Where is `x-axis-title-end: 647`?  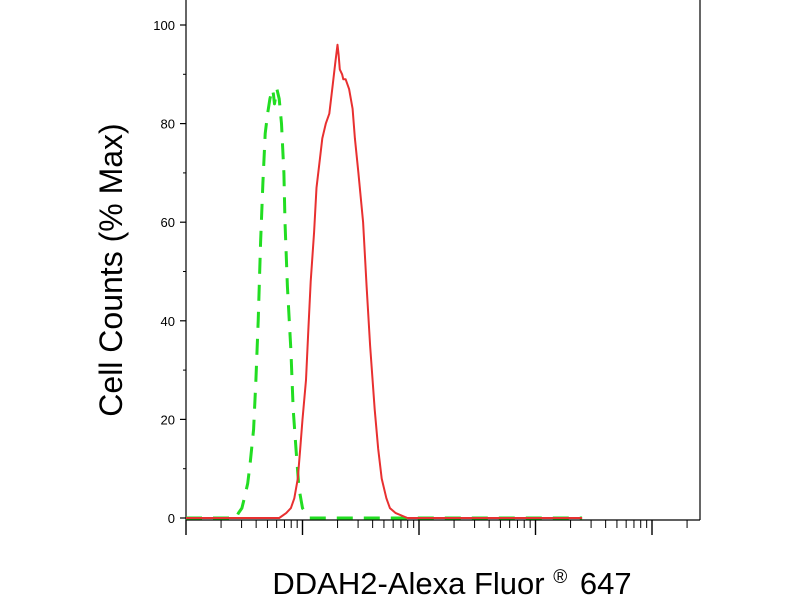
x-axis-title-end: 647 is located at coordinates (606, 583).